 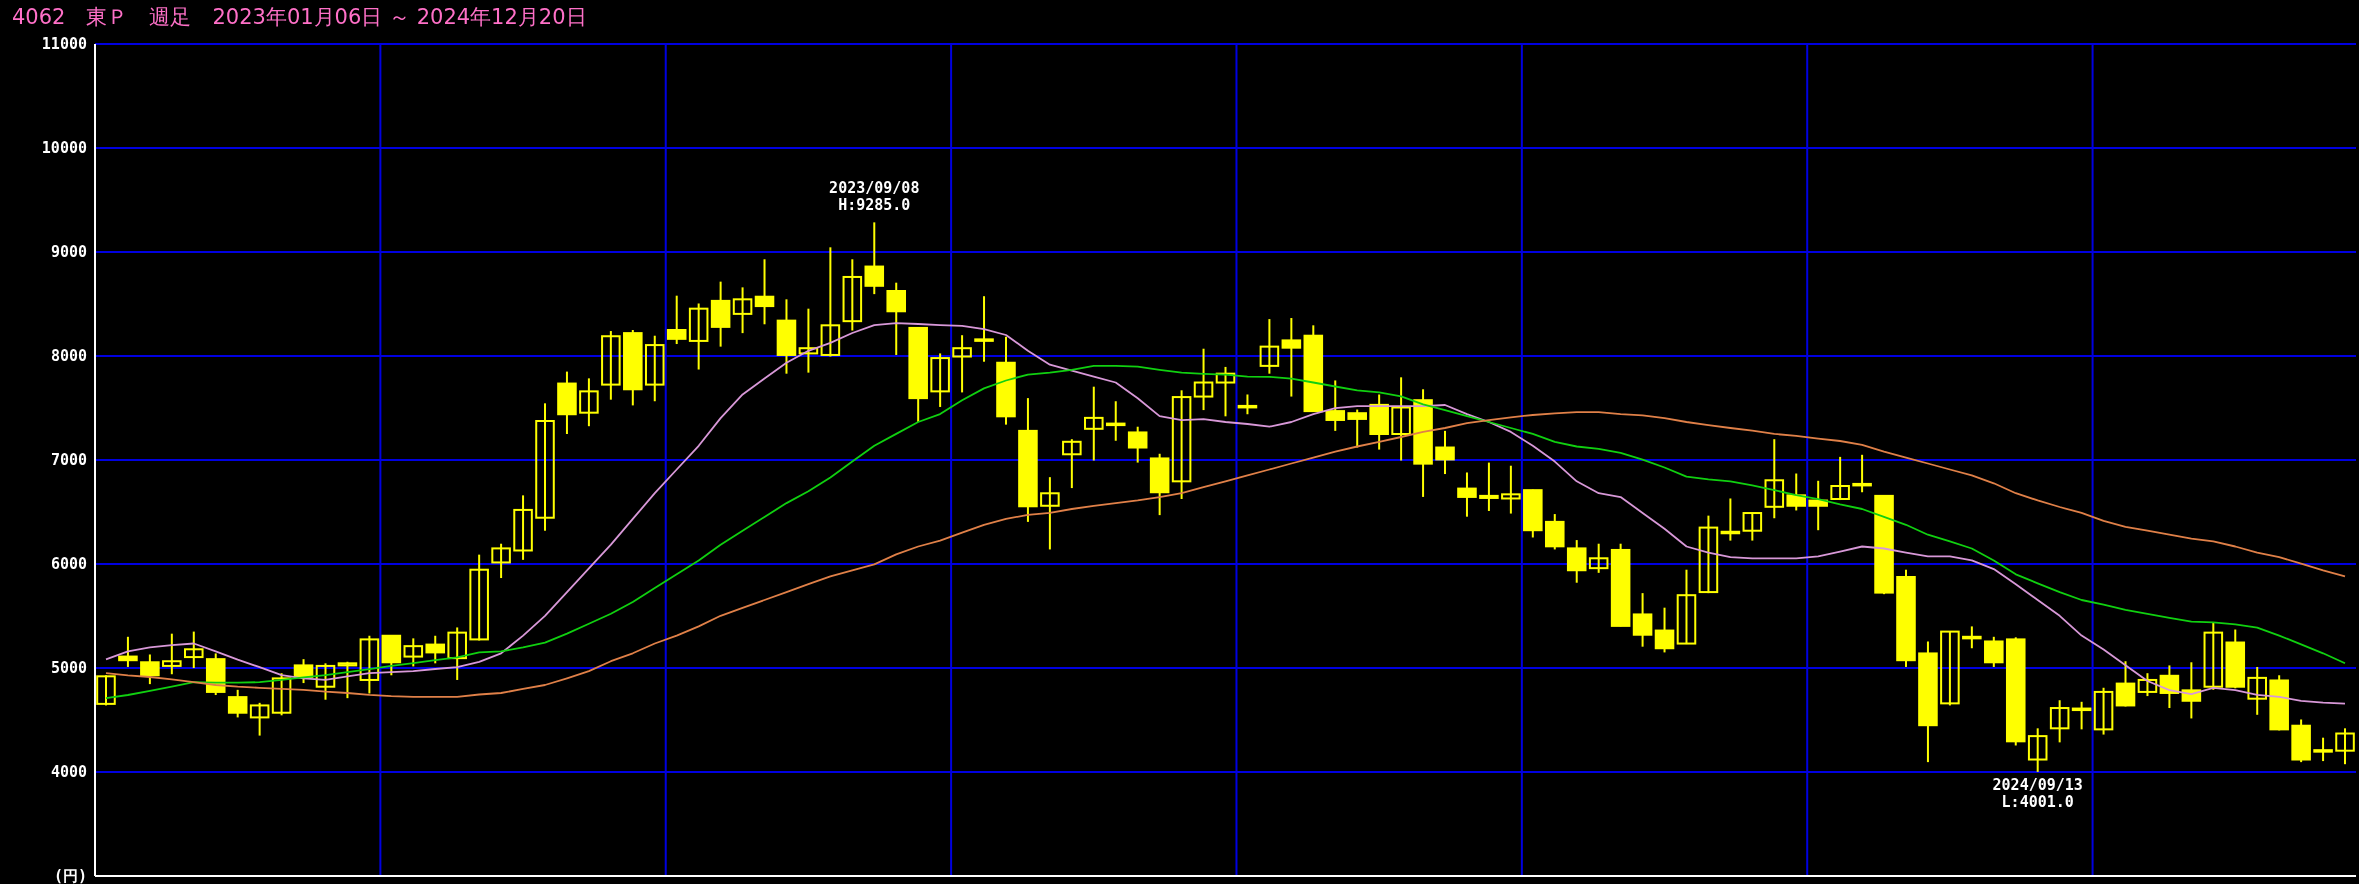 I want to click on y-tick-label: 11000, so click(x=64, y=44).